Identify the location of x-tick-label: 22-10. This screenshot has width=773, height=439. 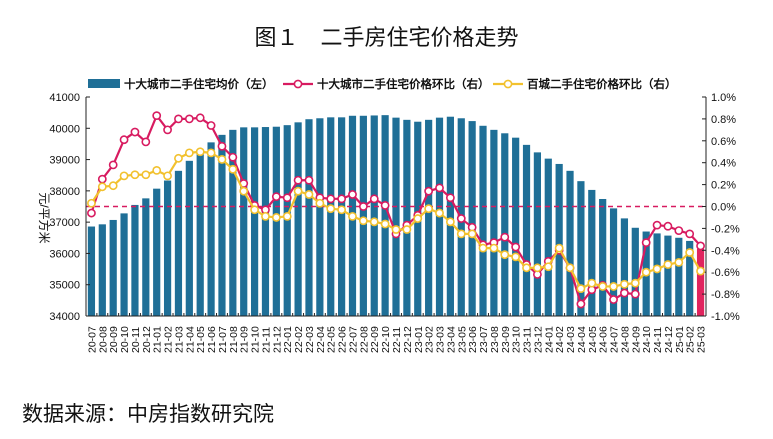
(386, 339).